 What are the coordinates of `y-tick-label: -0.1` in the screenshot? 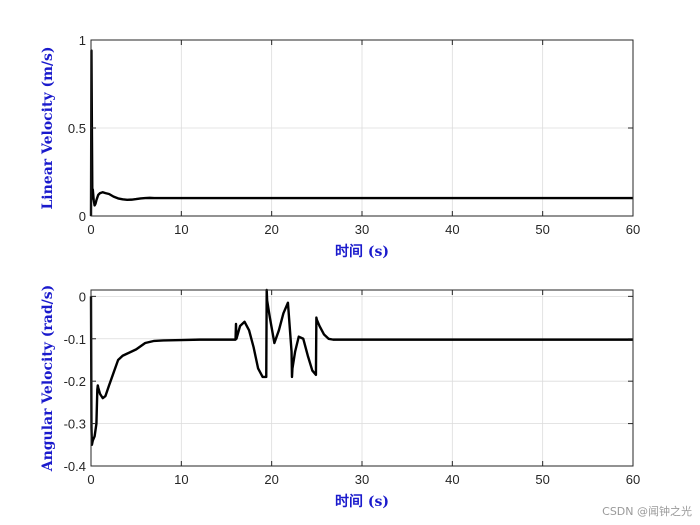 It's located at (75, 339).